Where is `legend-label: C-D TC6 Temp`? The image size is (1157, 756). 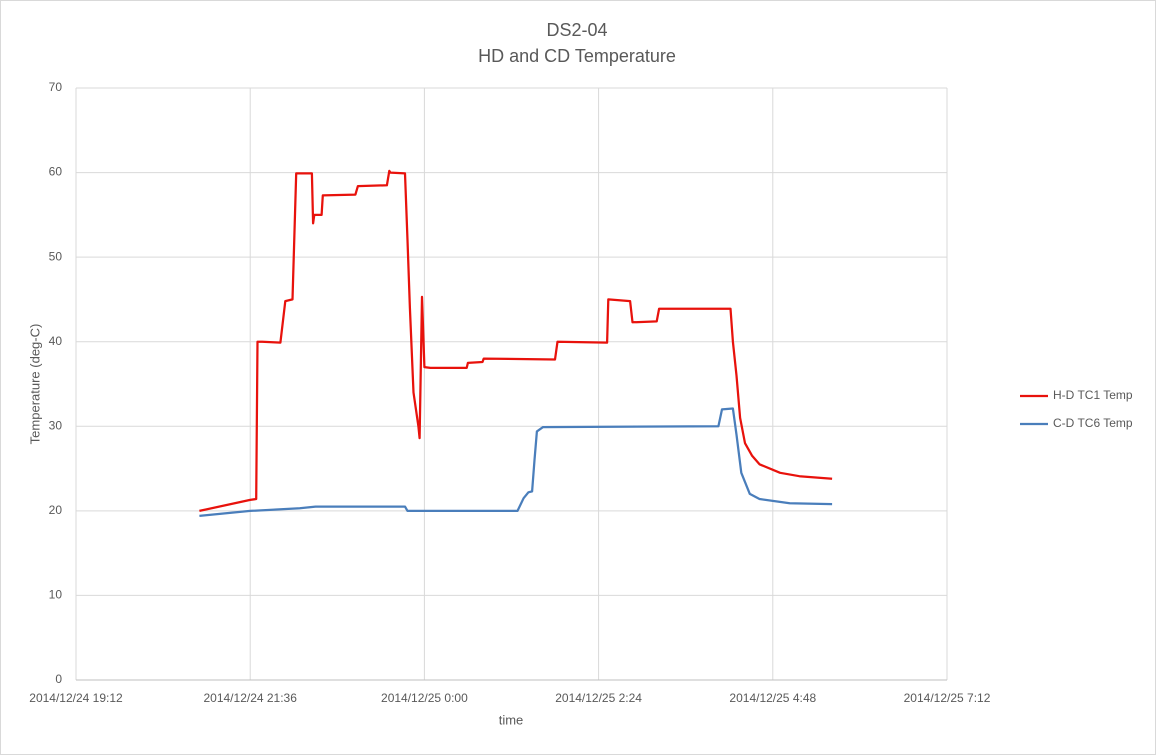
legend-label: C-D TC6 Temp is located at coordinates (1093, 423).